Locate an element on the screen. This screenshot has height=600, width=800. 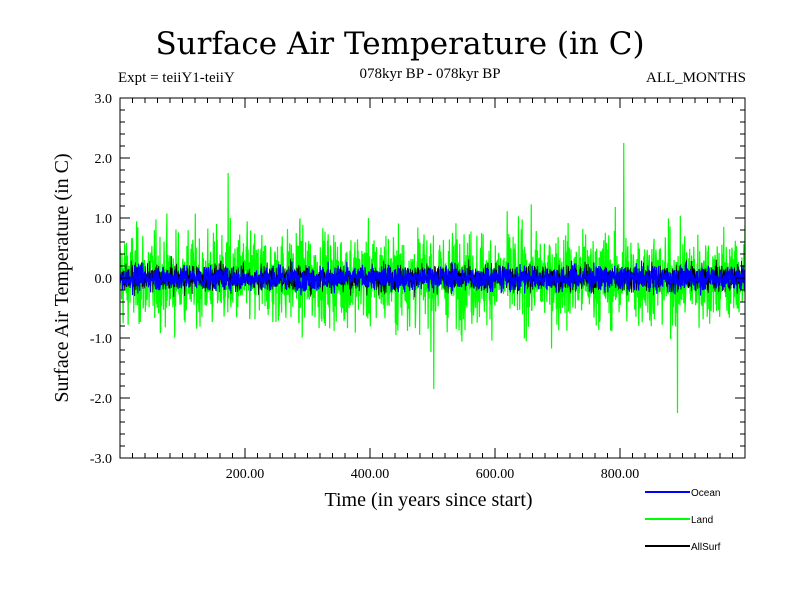
y-axis-title: Surface Air Temperature (in C) is located at coordinates (62, 277).